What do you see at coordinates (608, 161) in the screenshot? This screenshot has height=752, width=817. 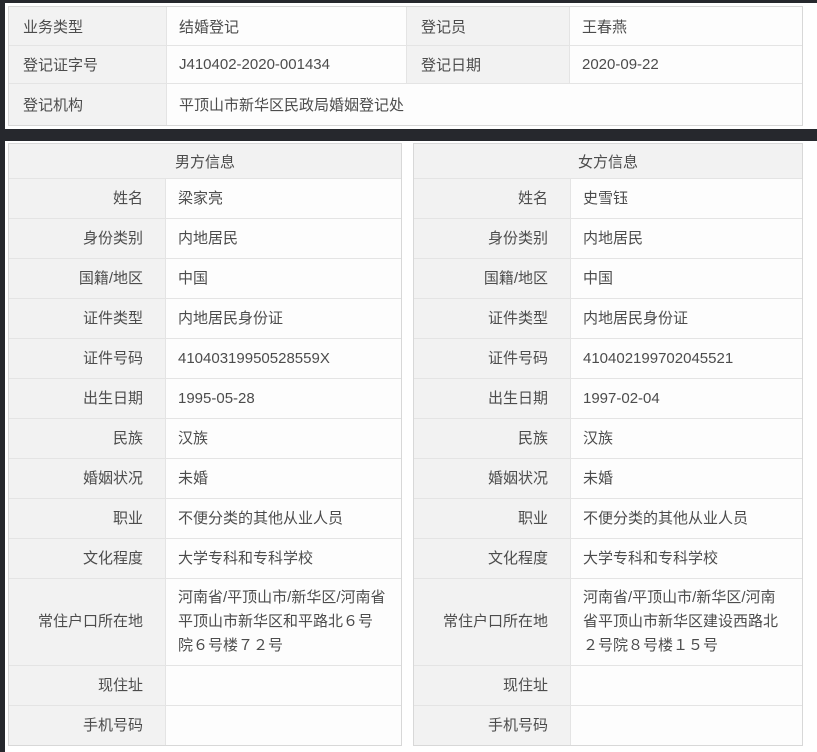 I see `bride-table-title: 女方信息` at bounding box center [608, 161].